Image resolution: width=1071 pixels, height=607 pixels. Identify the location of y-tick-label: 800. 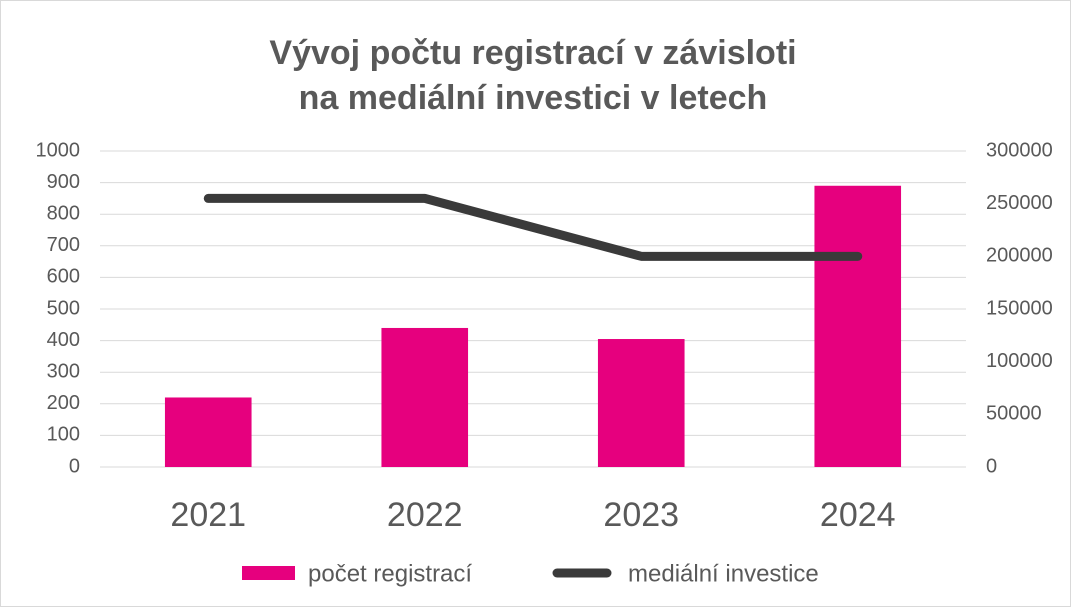
(63, 213).